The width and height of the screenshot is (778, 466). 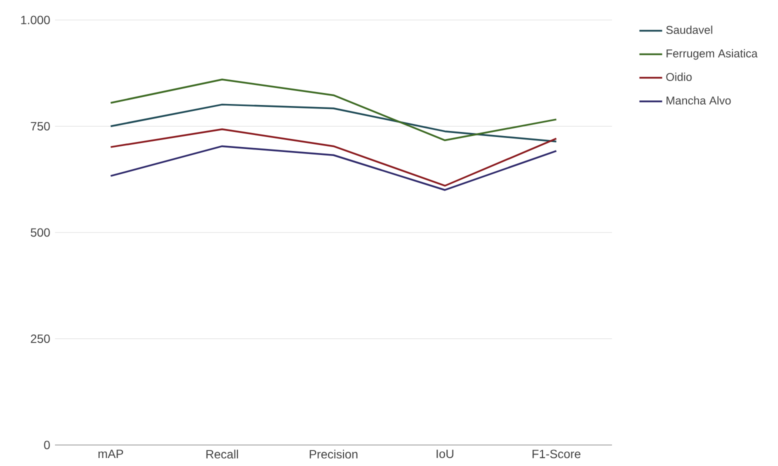 What do you see at coordinates (111, 454) in the screenshot?
I see `x-tick-label: mAP` at bounding box center [111, 454].